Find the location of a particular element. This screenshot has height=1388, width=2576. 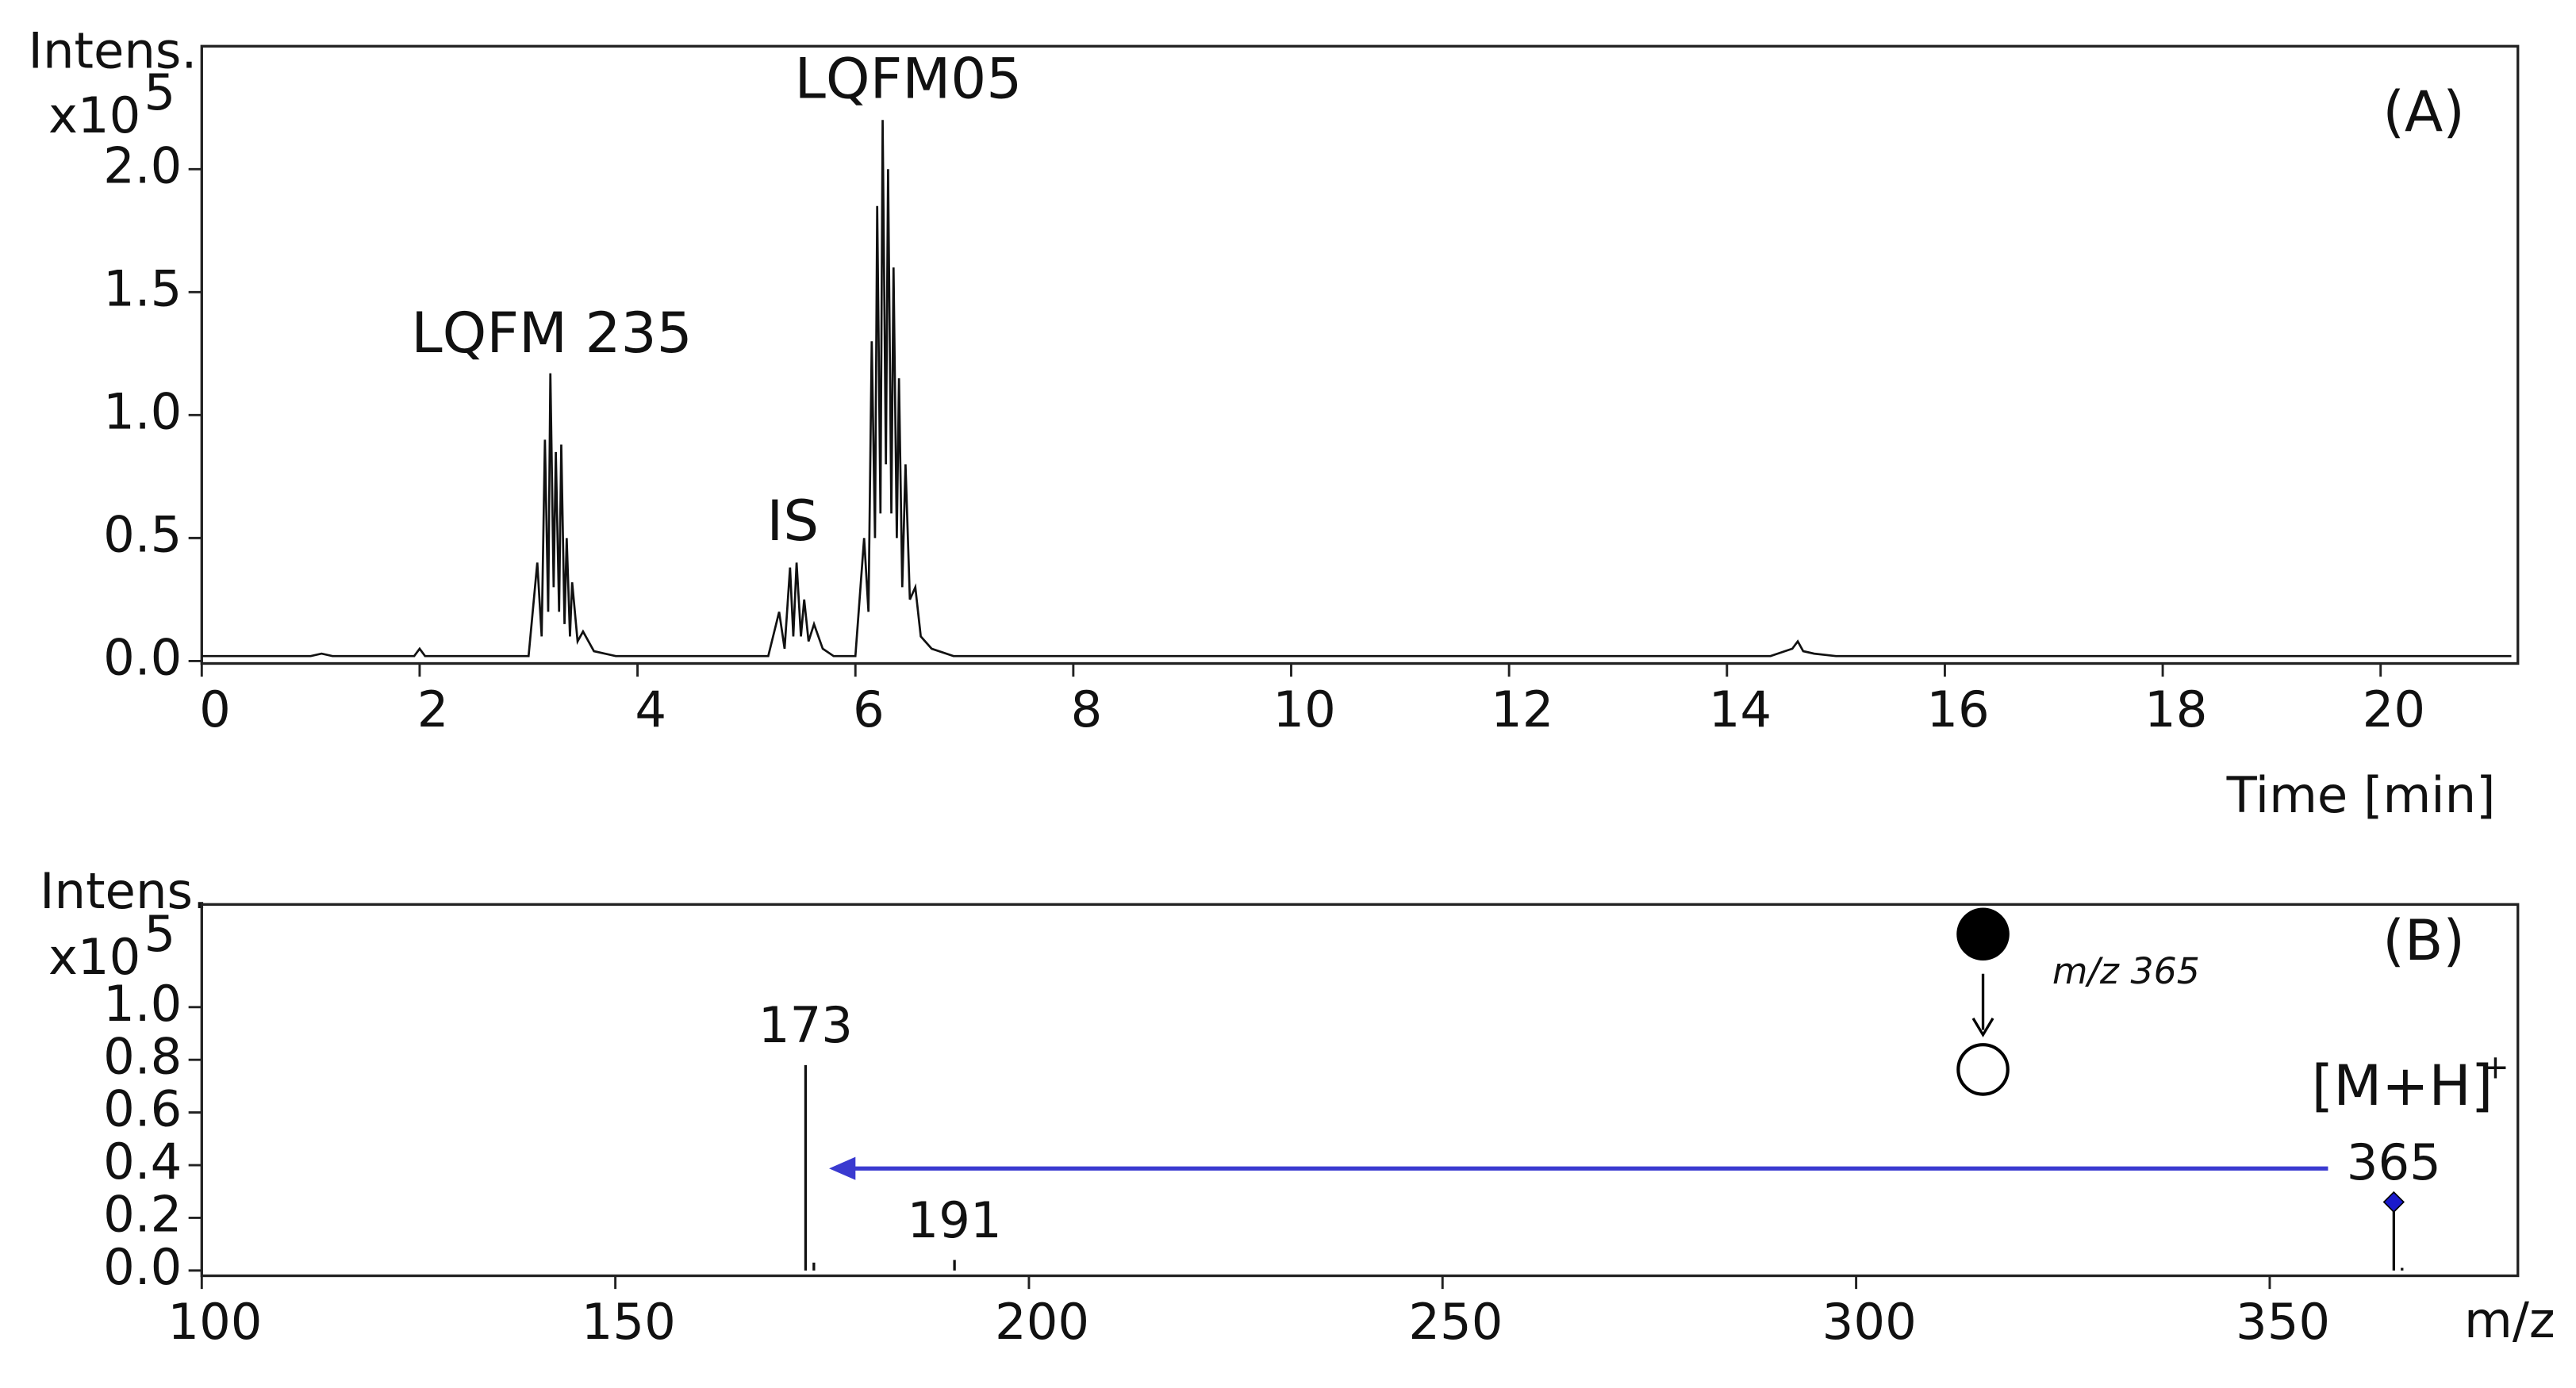

x-tick-label: 14 is located at coordinates (1740, 709).